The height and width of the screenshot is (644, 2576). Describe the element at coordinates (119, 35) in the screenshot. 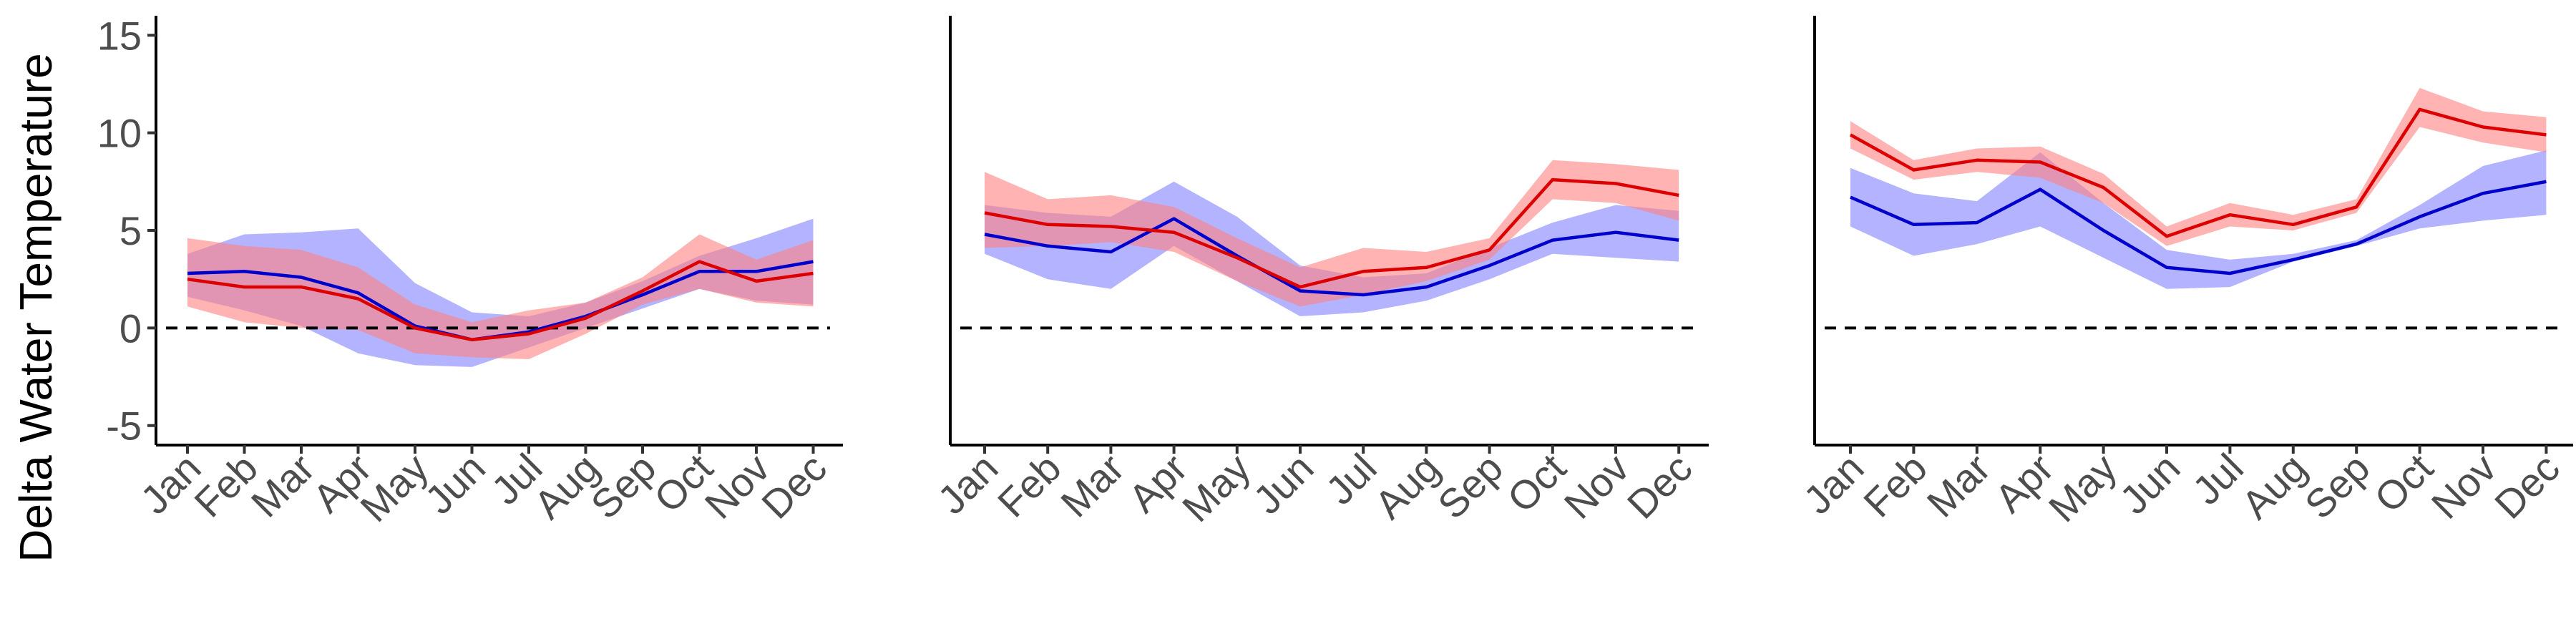

I see `y-tick-label: 15` at that location.